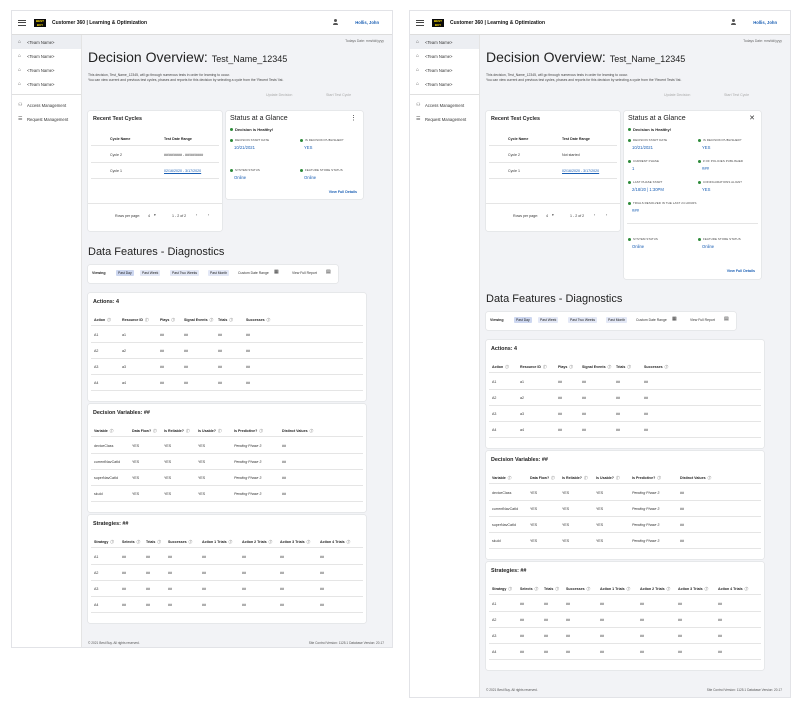 Image resolution: width=800 pixels, height=706 pixels. Describe the element at coordinates (132, 320) in the screenshot. I see `actions-table-header-text: Resource ID` at that location.